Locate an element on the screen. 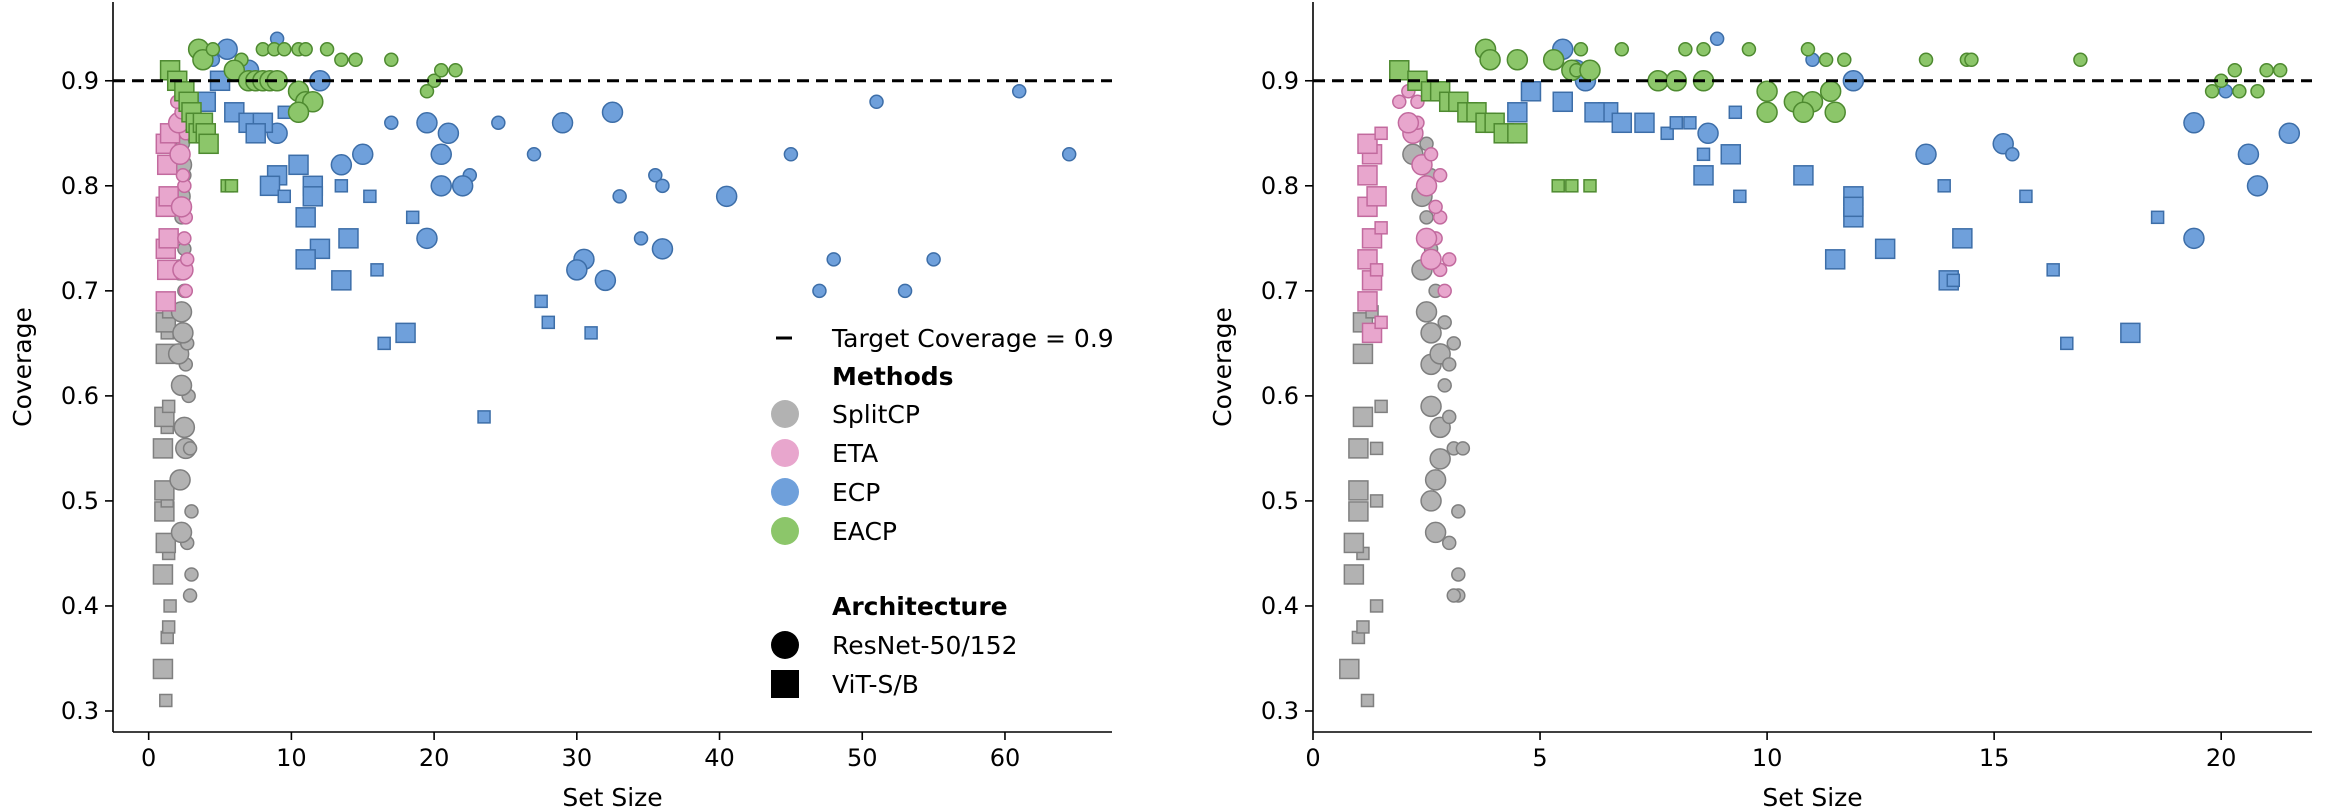 This screenshot has width=2336, height=812. legend-target-label: Target Coverage = 0.9 is located at coordinates (972, 338).